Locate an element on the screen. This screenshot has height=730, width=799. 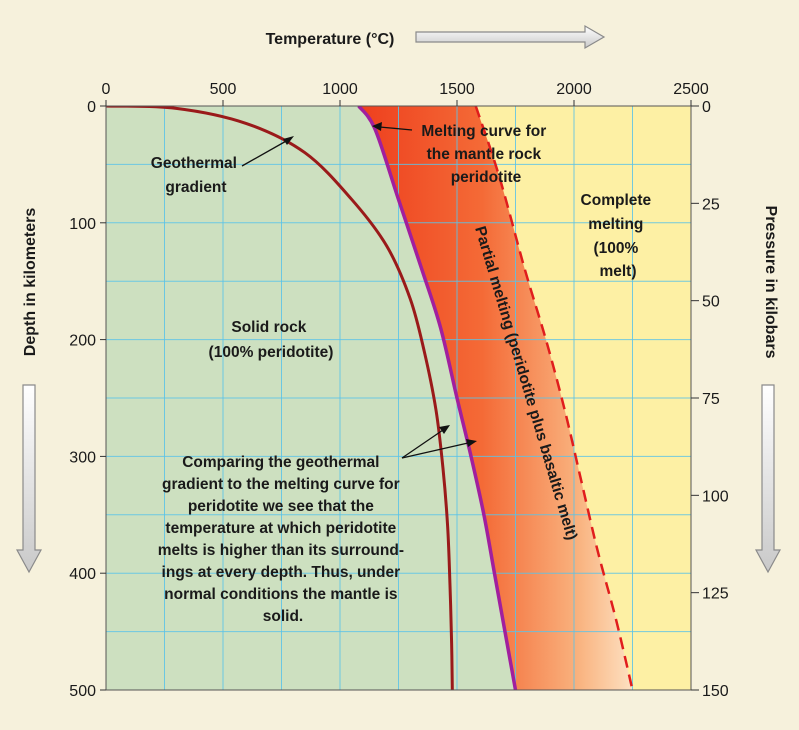
y-left-tick-label: 0 is located at coordinates (91, 107).